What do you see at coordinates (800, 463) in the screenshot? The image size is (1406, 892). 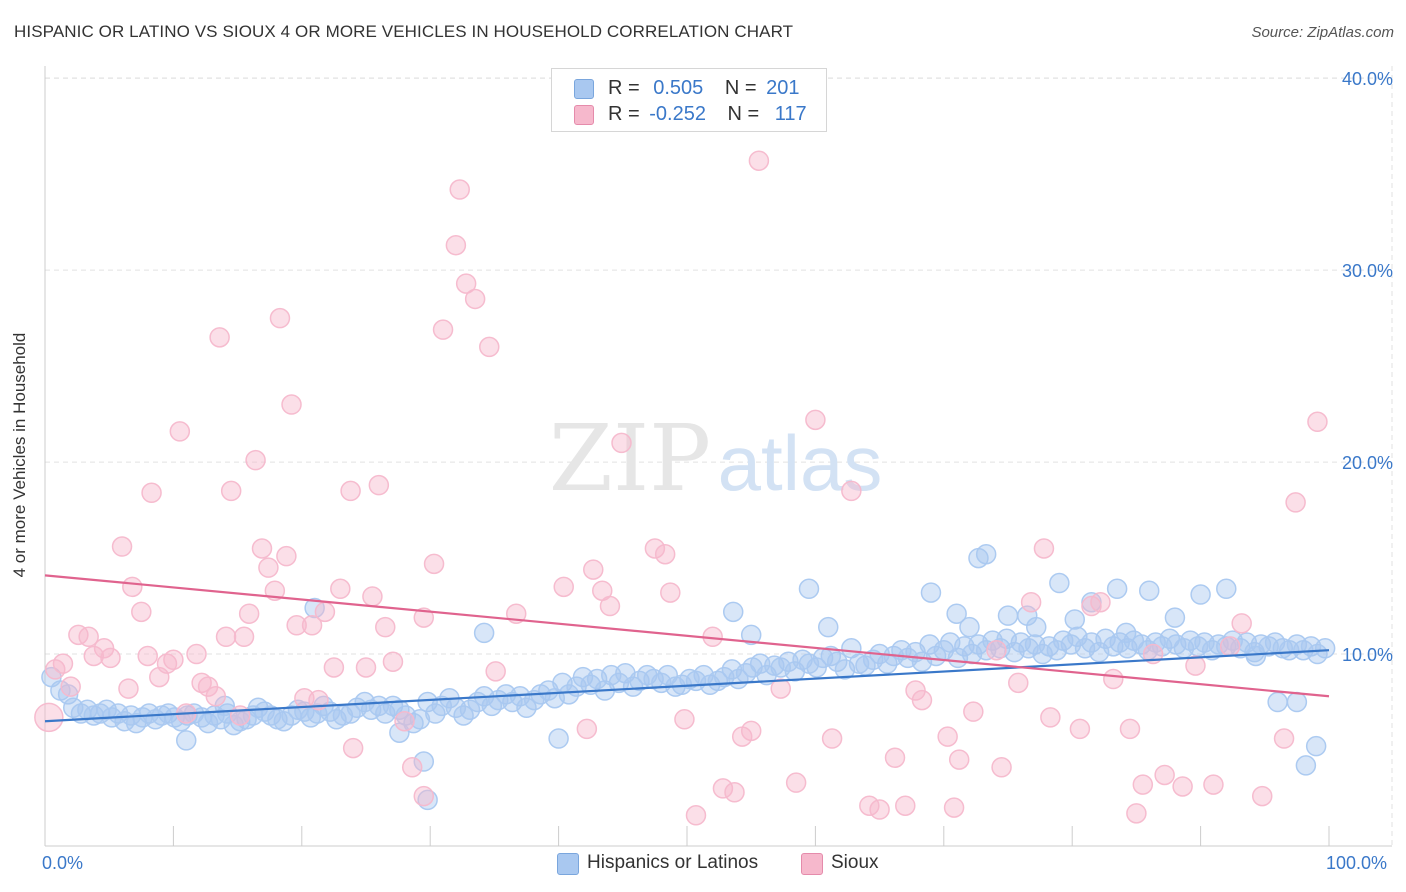 I see `watermark-atlas: atlas` at bounding box center [800, 463].